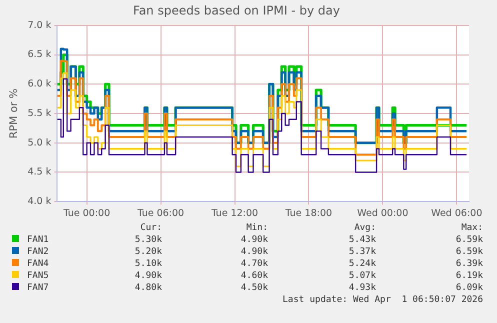 This screenshot has height=323, width=497. I want to click on y-tick-label: 6.0 k, so click(40, 84).